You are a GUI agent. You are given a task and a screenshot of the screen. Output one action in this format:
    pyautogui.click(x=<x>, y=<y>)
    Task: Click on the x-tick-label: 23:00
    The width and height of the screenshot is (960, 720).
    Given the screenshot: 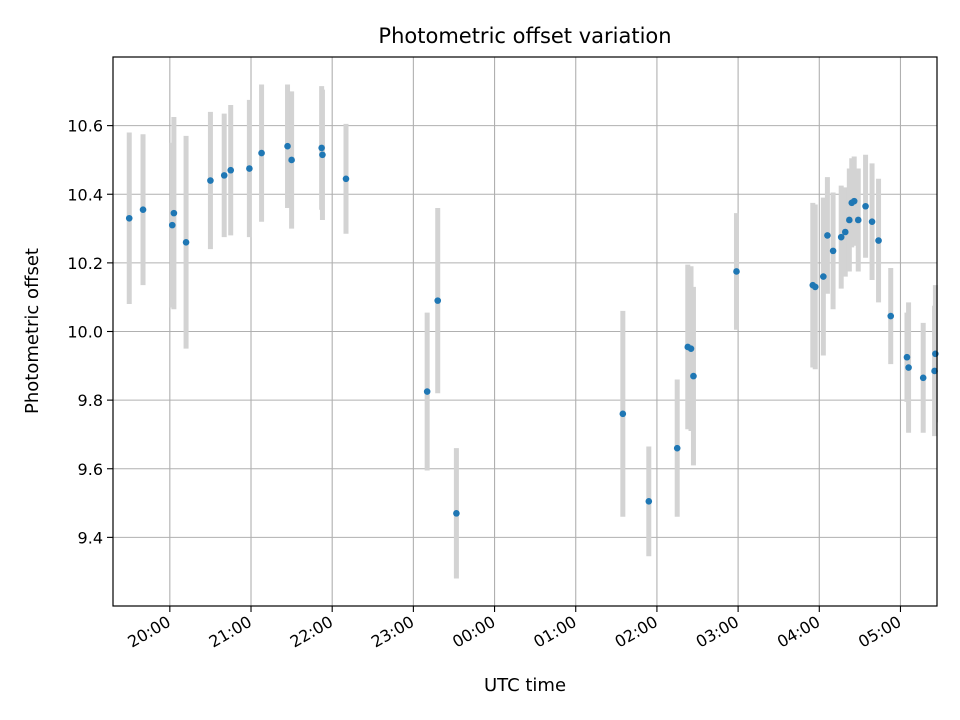 What is the action you would take?
    pyautogui.click(x=392, y=632)
    